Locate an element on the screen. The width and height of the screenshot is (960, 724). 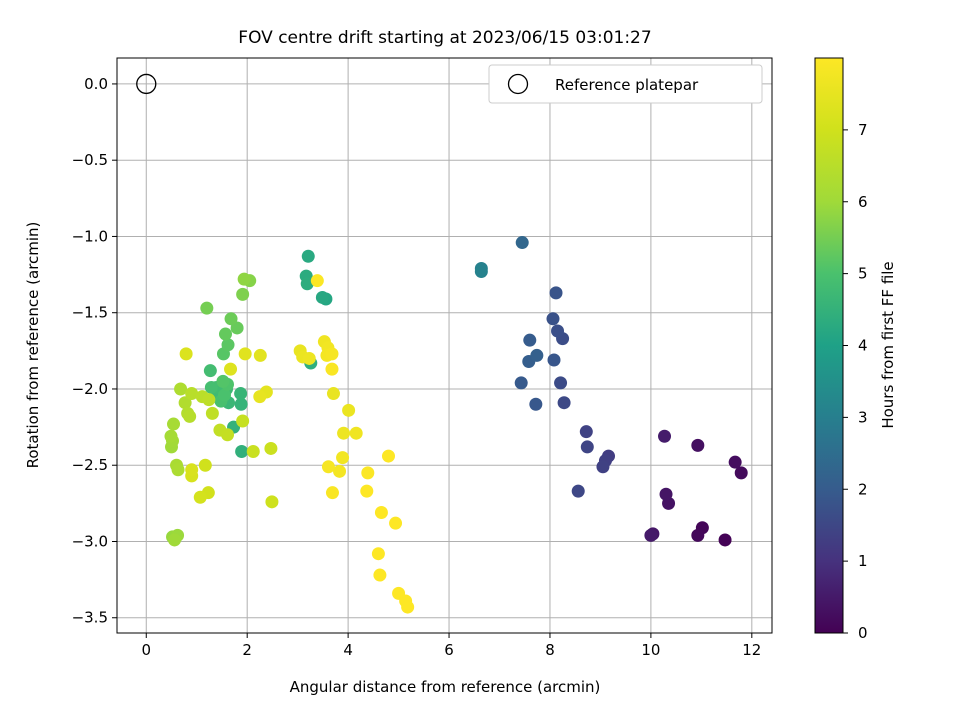
colorbar-tick-label: 2 is located at coordinates (863, 489).